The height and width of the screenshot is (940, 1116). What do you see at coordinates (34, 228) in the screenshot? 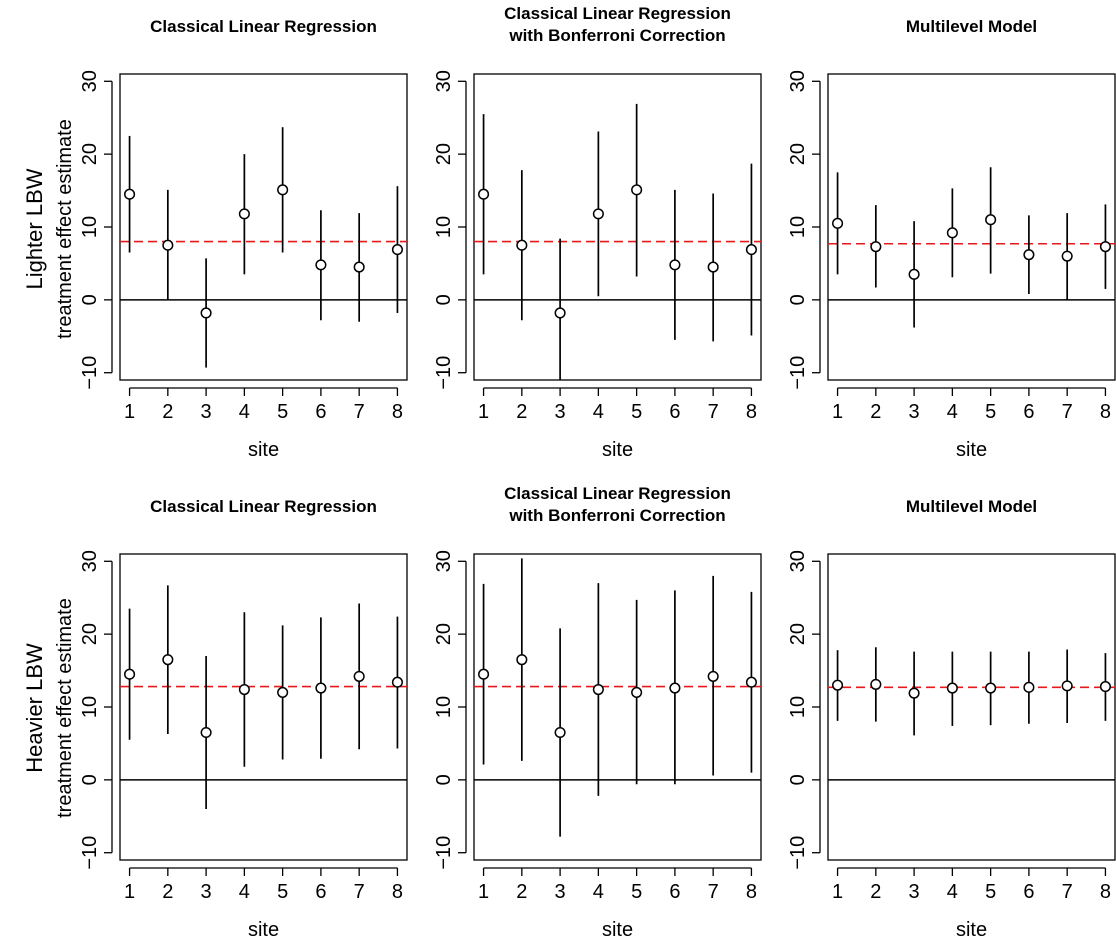
I see `row-label-lighter: Lighter LBW` at bounding box center [34, 228].